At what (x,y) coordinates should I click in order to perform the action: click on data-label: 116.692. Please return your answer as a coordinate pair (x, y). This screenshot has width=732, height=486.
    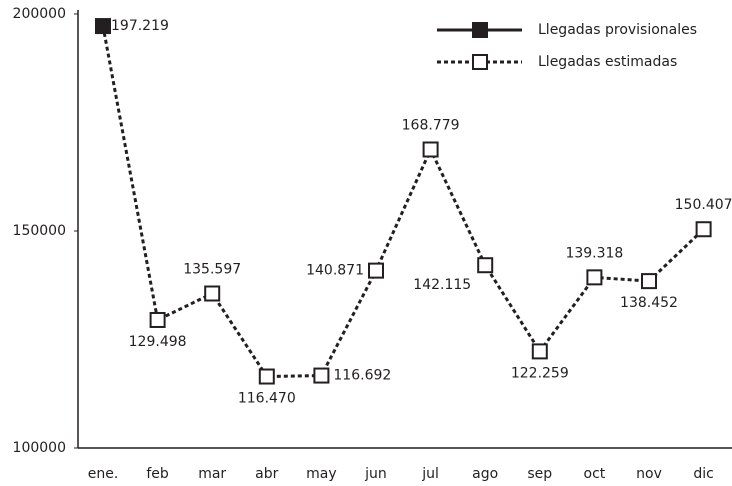
    Looking at the image, I should click on (362, 376).